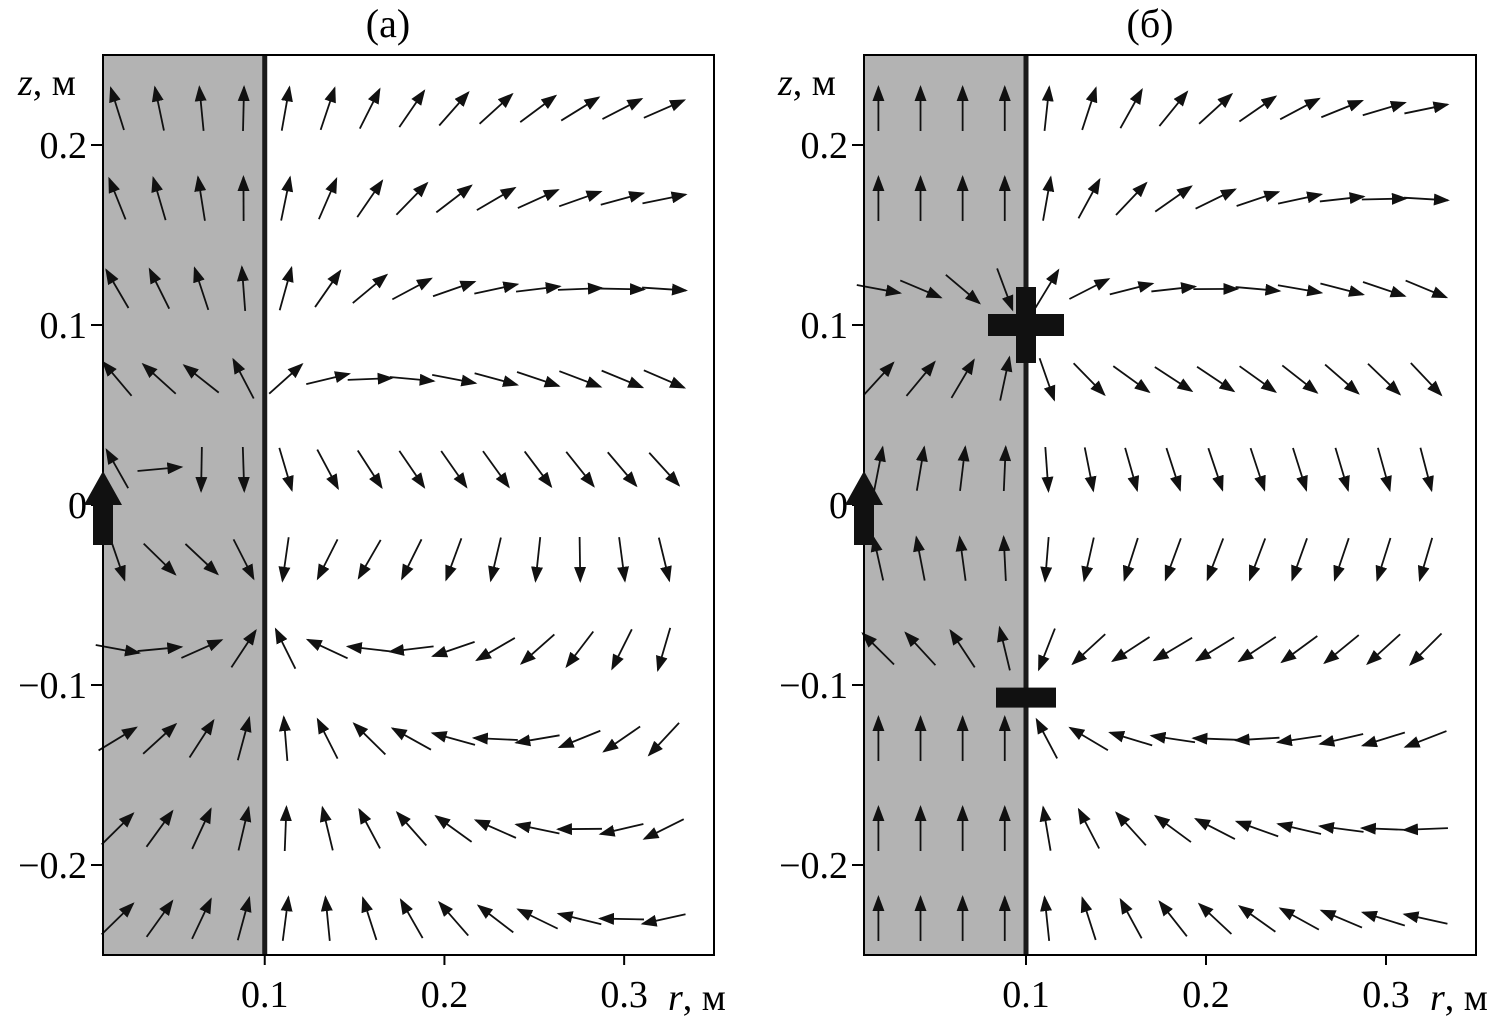  Describe the element at coordinates (624, 995) in the screenshot. I see `x-tick-label: 0.3` at that location.